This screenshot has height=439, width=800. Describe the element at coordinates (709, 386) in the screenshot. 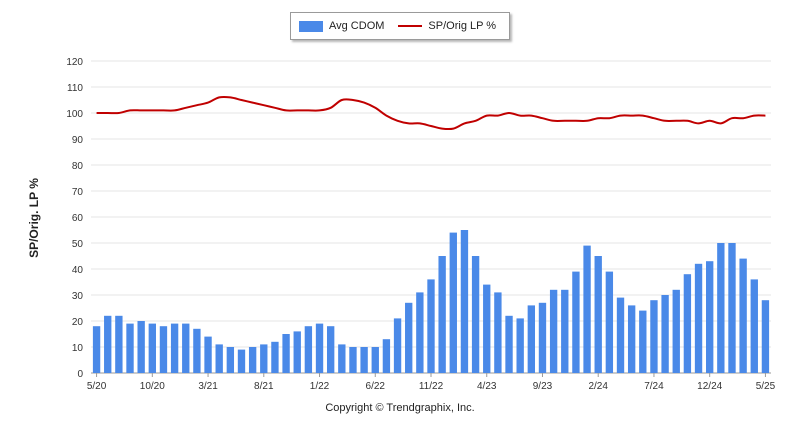

I see `x-tick-label: 12/24` at that location.